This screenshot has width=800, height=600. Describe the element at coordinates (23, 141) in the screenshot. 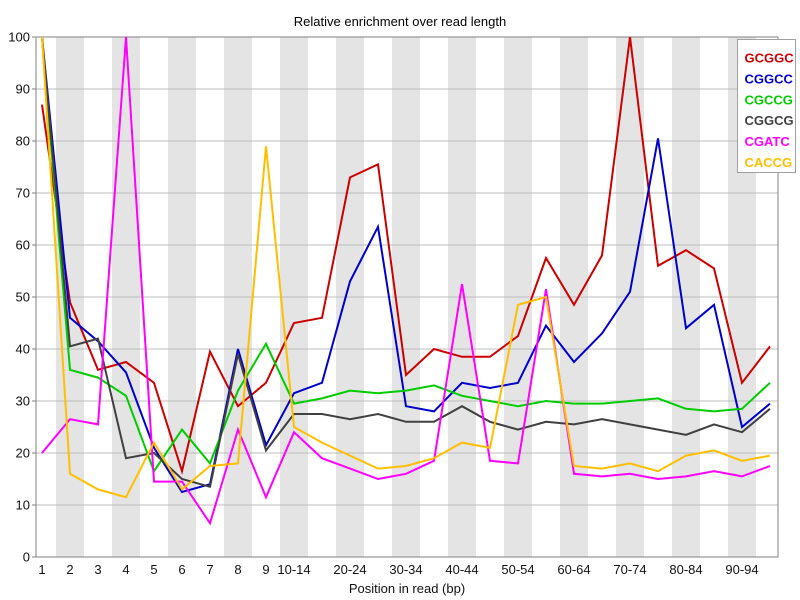

I see `y-tick-label: 80` at that location.